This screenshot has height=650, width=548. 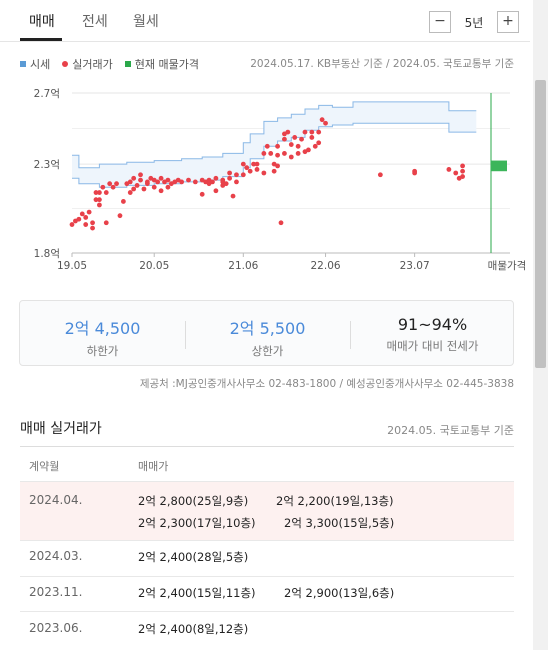 What do you see at coordinates (65, 64) in the screenshot?
I see `legend-dot-icon` at bounding box center [65, 64].